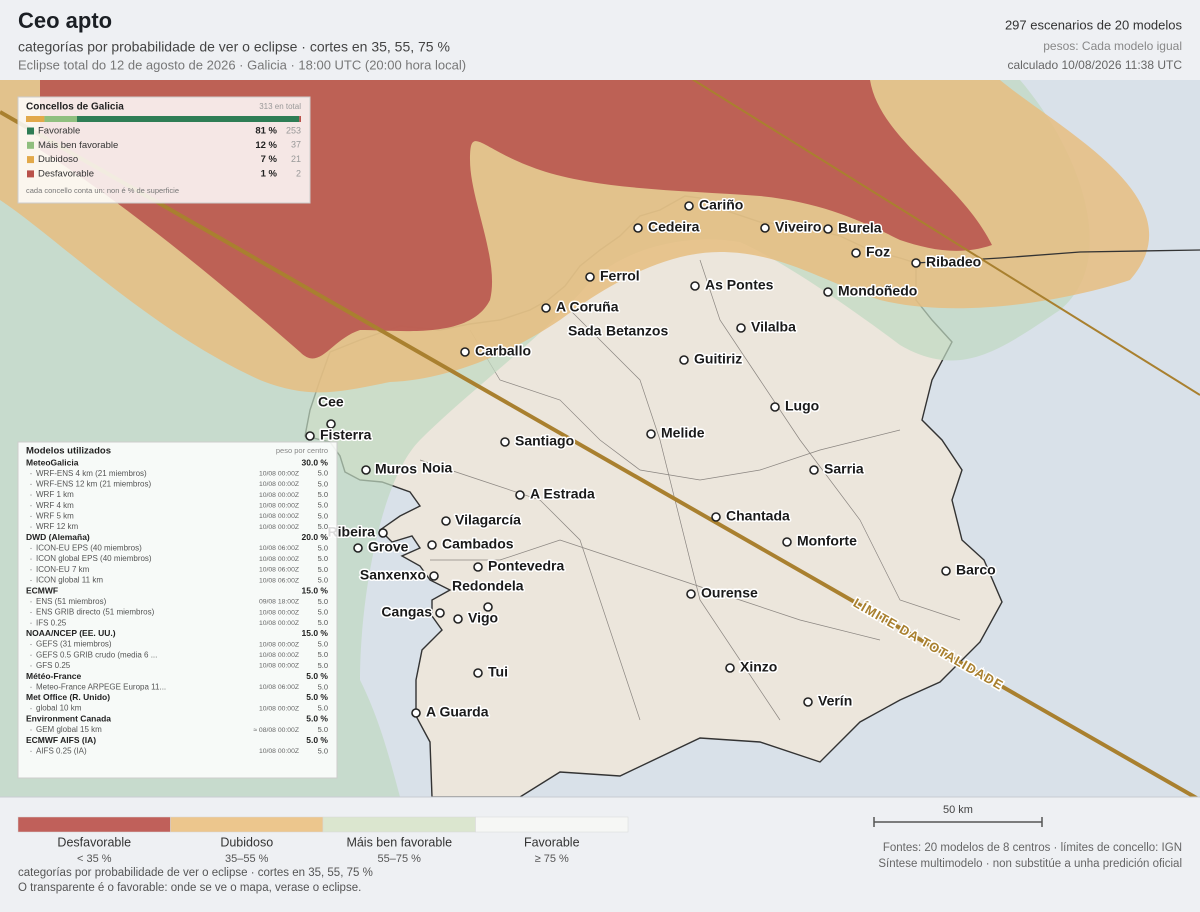 The height and width of the screenshot is (912, 1200). What do you see at coordinates (53, 665) in the screenshot?
I see `model-name: GFS 0.25` at bounding box center [53, 665].